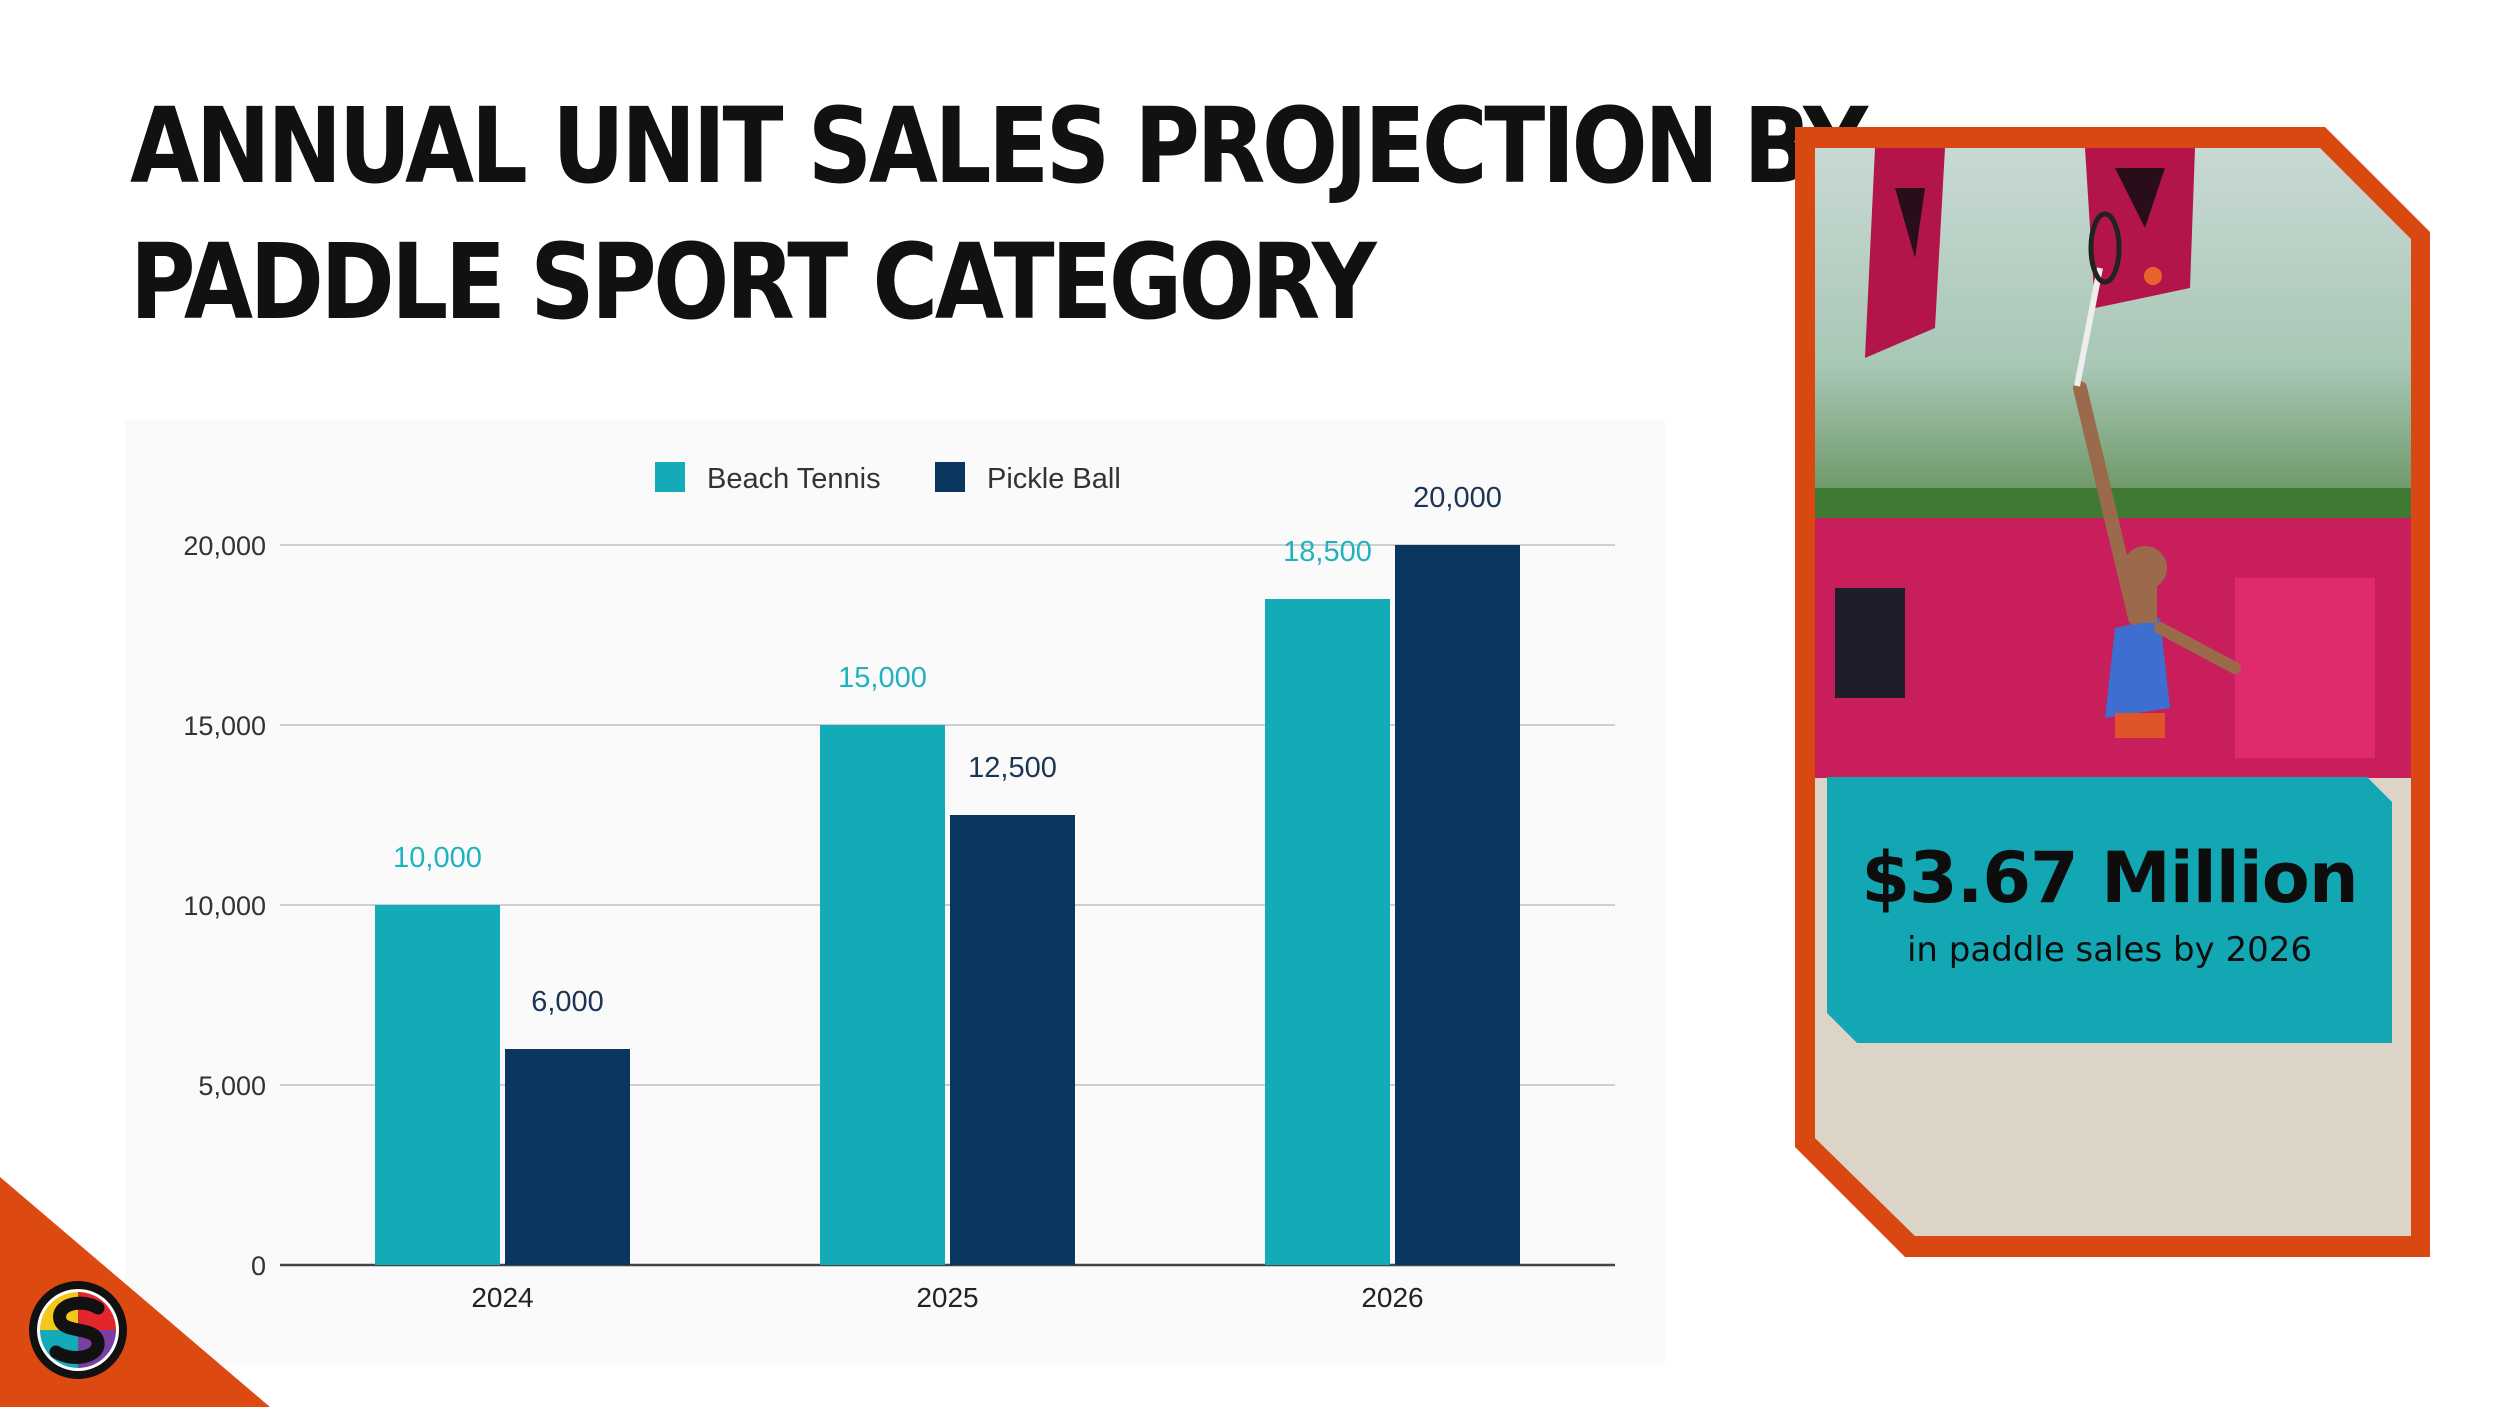  I want to click on x-tick-label: 2024, so click(502, 1297).